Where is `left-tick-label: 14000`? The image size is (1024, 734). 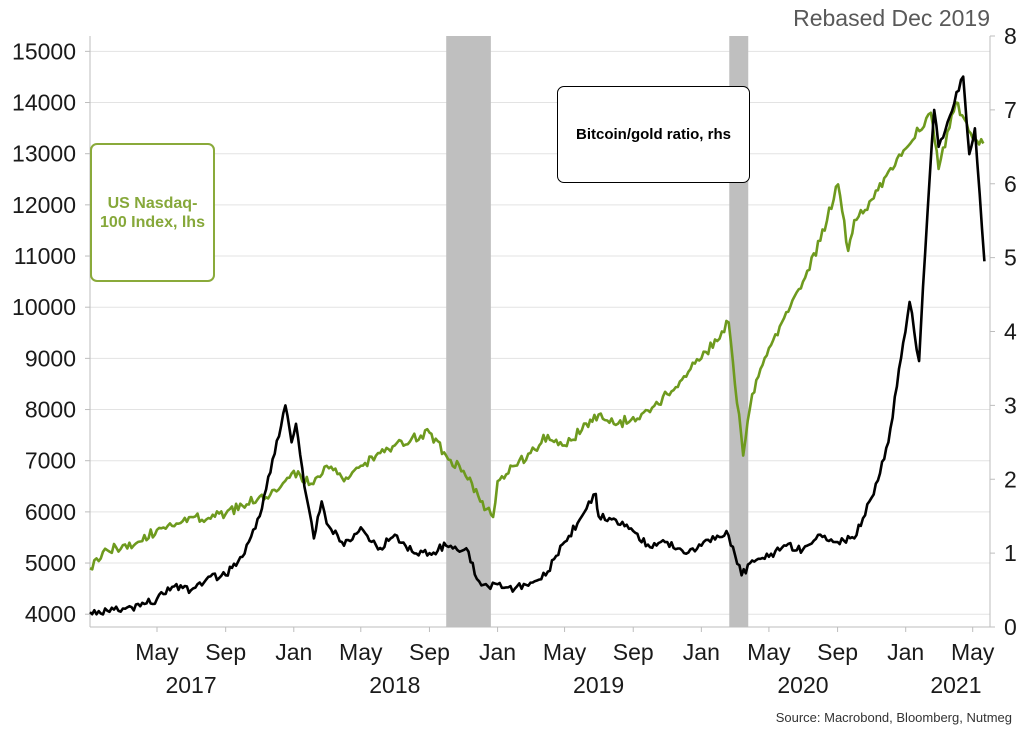
left-tick-label: 14000 is located at coordinates (44, 103).